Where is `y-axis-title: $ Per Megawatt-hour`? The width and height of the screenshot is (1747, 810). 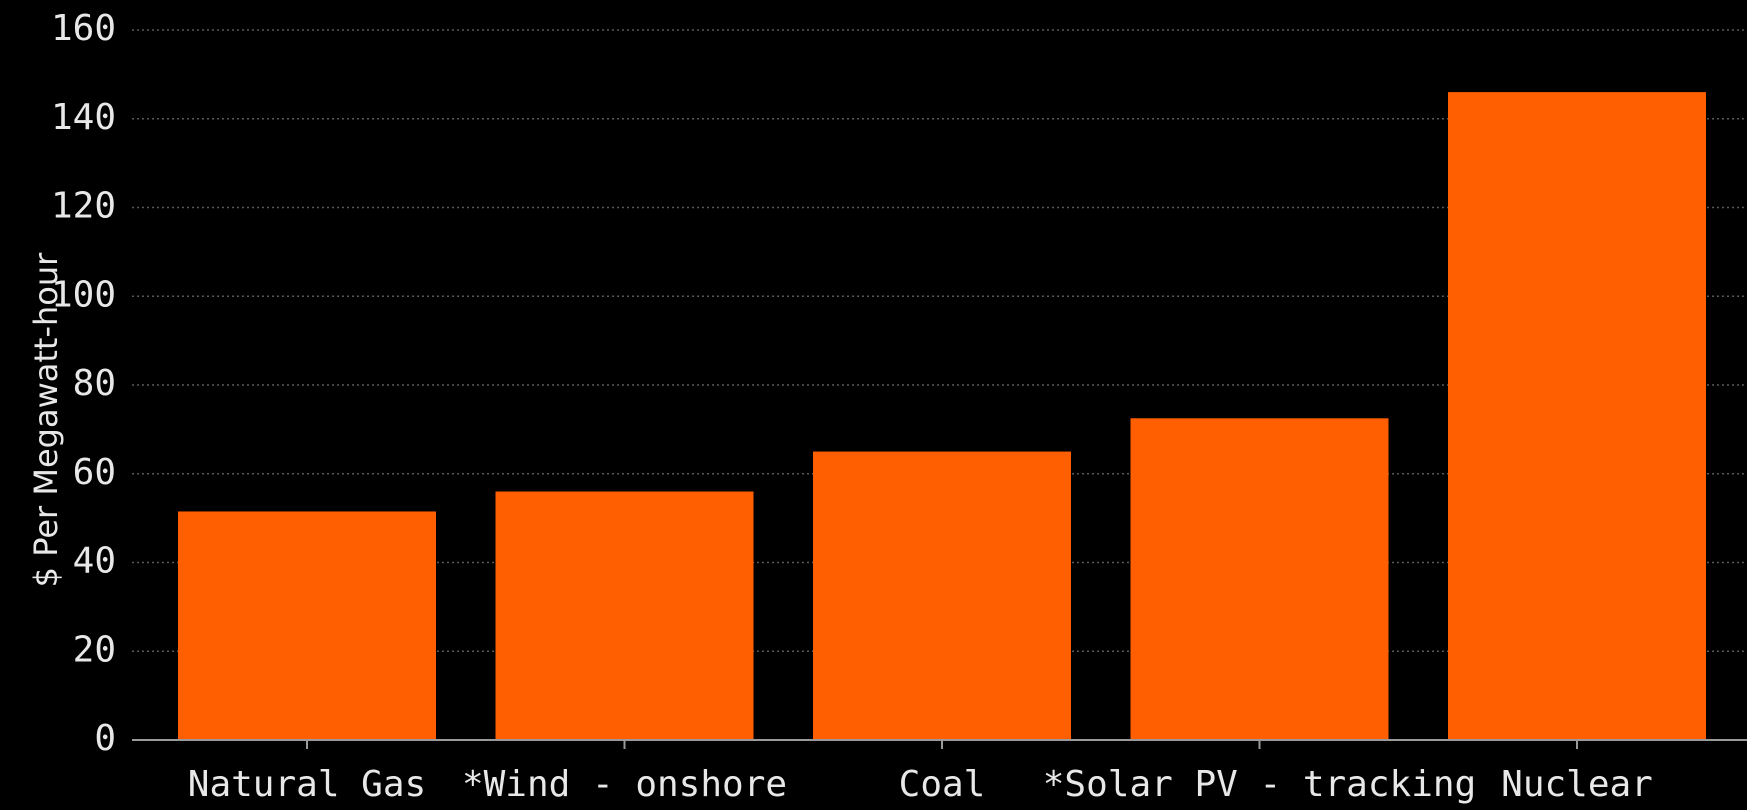 y-axis-title: $ Per Megawatt-hour is located at coordinates (46, 419).